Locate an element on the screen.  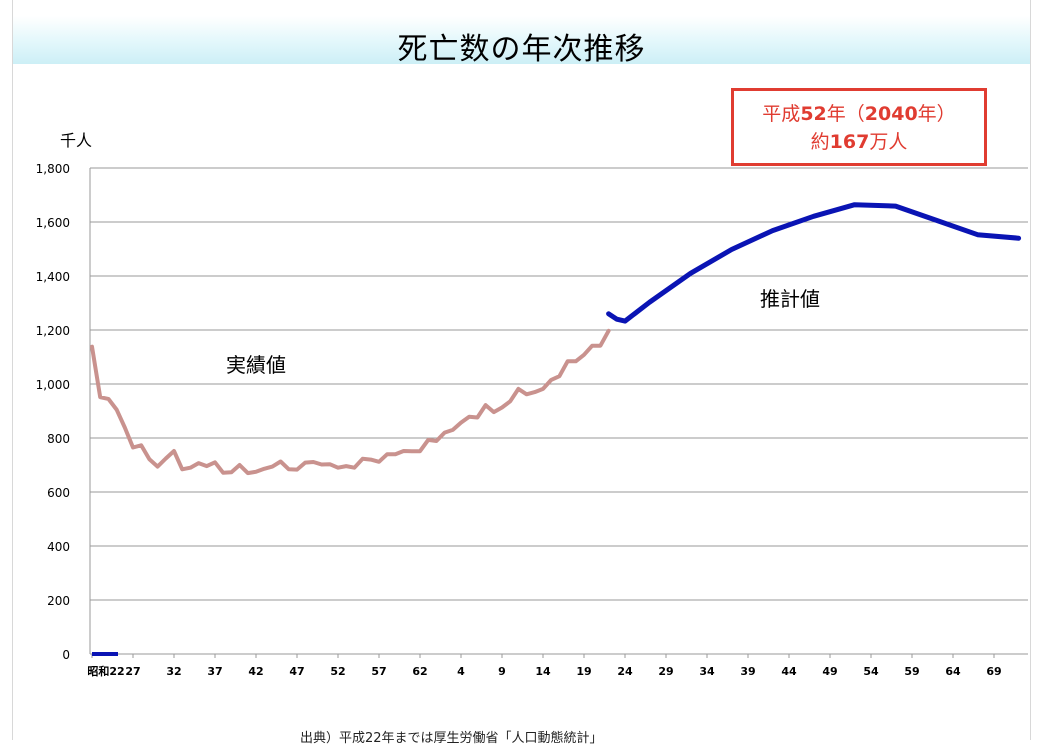
y-tick-label-800: 800 is located at coordinates (58, 439).